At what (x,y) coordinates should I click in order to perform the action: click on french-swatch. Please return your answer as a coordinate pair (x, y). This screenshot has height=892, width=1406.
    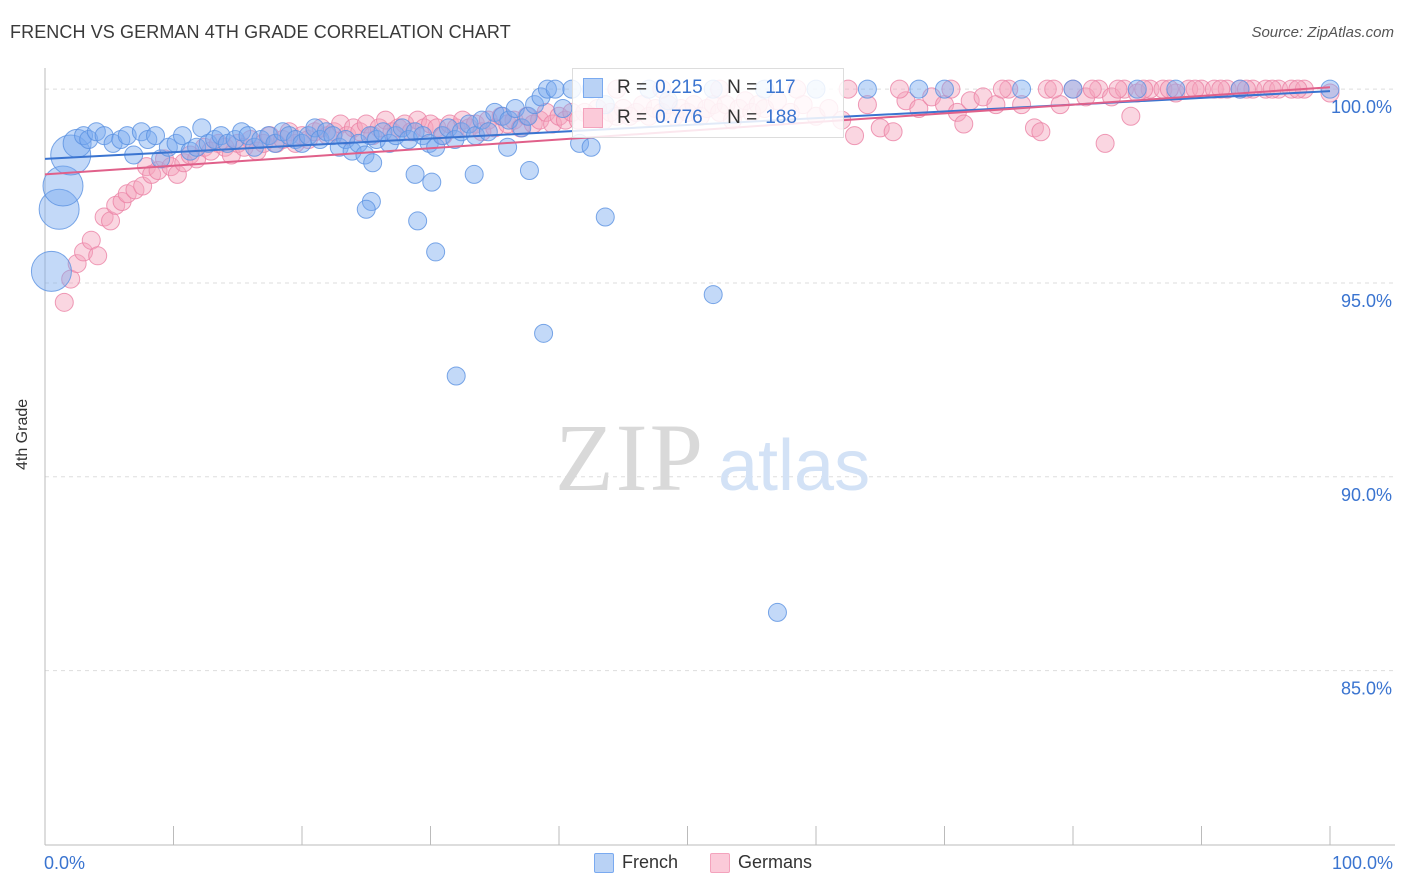
    Looking at the image, I should click on (593, 88).